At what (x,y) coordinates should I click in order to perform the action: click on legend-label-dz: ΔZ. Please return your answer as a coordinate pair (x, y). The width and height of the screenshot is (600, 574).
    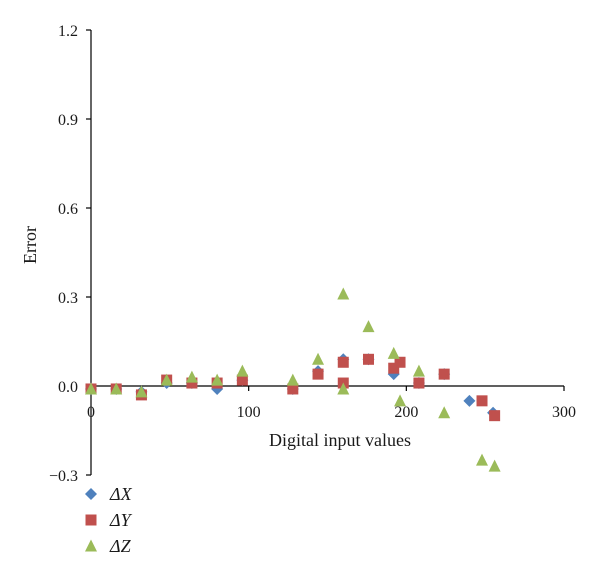
    Looking at the image, I should click on (120, 546).